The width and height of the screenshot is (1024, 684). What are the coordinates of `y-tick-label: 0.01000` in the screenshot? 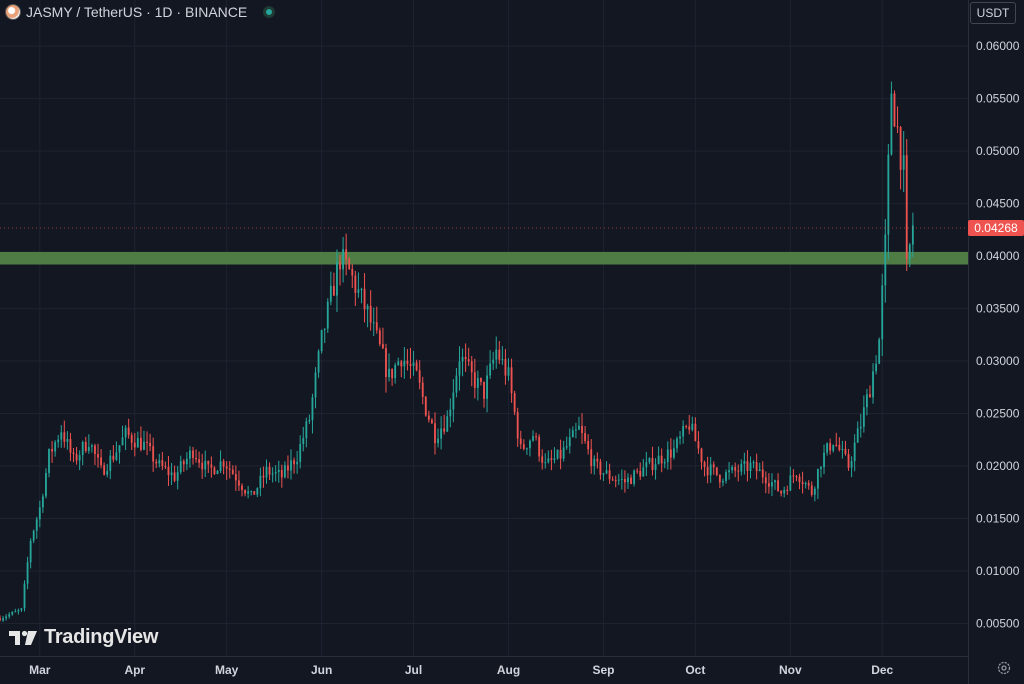 It's located at (998, 571).